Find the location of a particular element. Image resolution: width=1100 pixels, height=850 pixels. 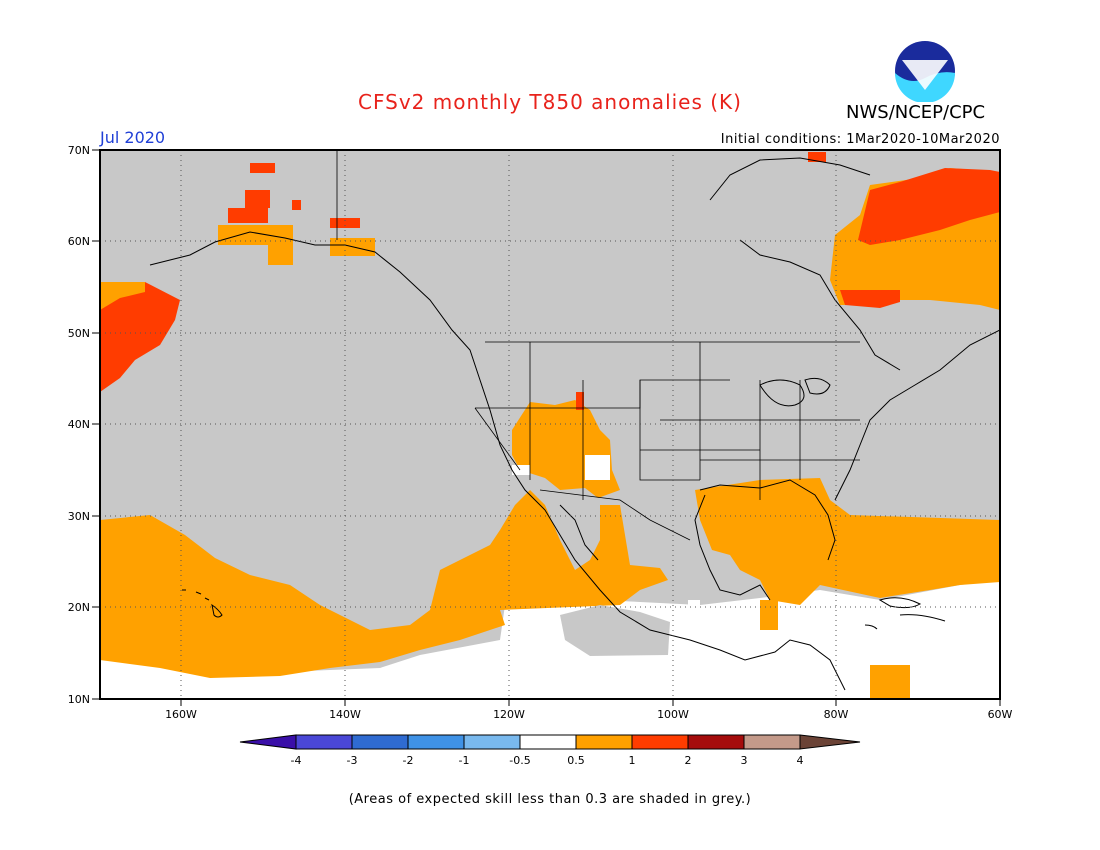

lat-label: 10N is located at coordinates (79, 699).